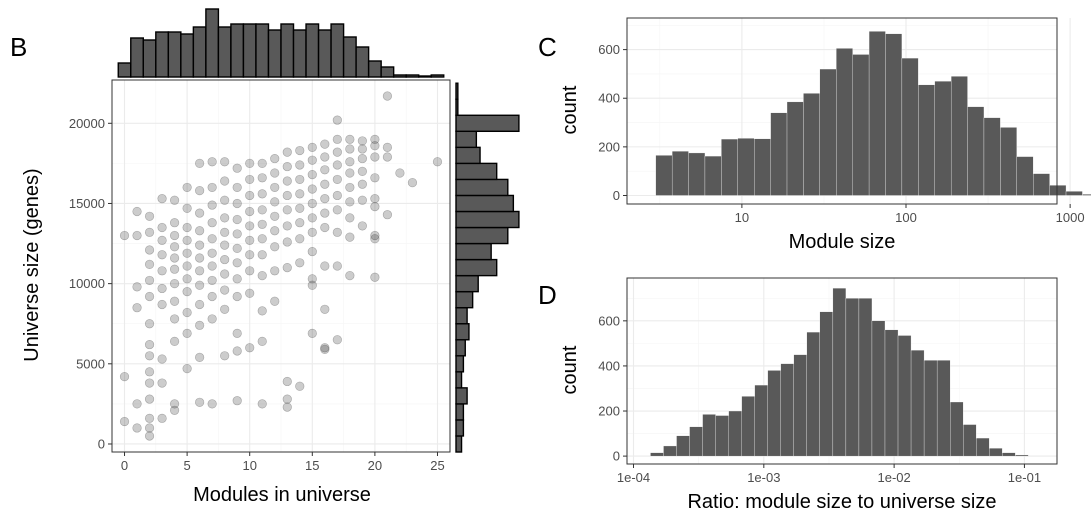  I want to click on x-tick-label: 0, so click(124, 465).